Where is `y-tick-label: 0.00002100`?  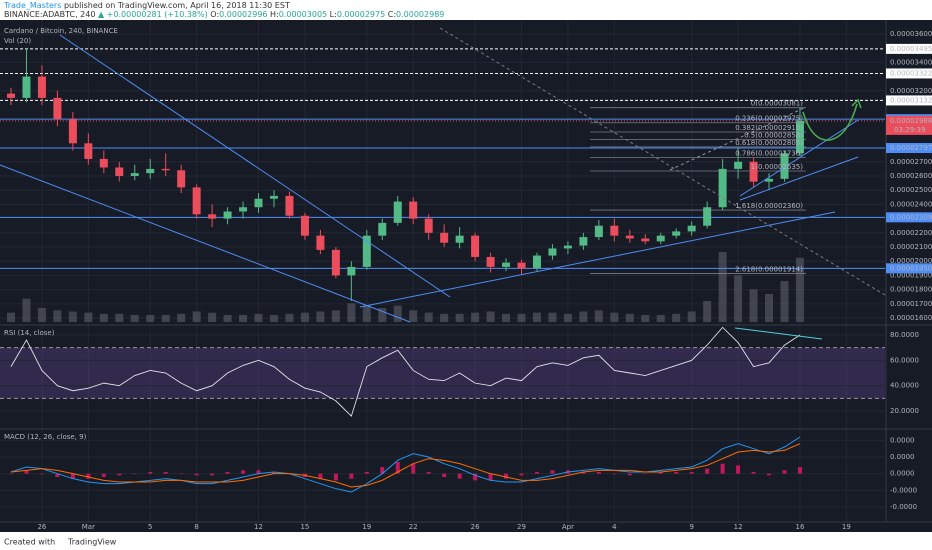 y-tick-label: 0.00002100 is located at coordinates (911, 247).